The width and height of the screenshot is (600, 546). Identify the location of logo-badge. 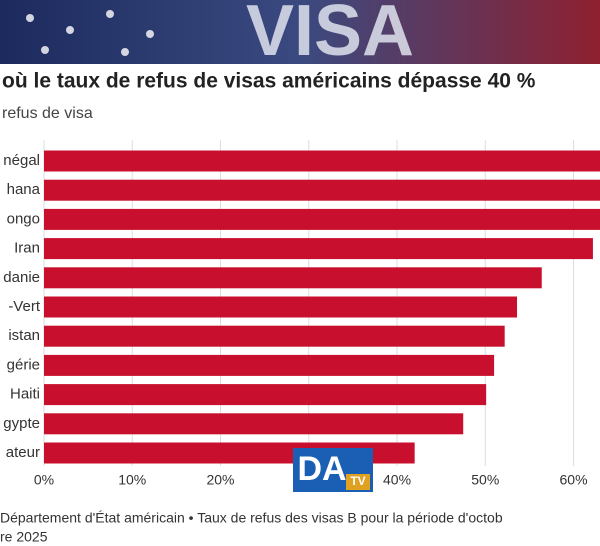
(358, 482).